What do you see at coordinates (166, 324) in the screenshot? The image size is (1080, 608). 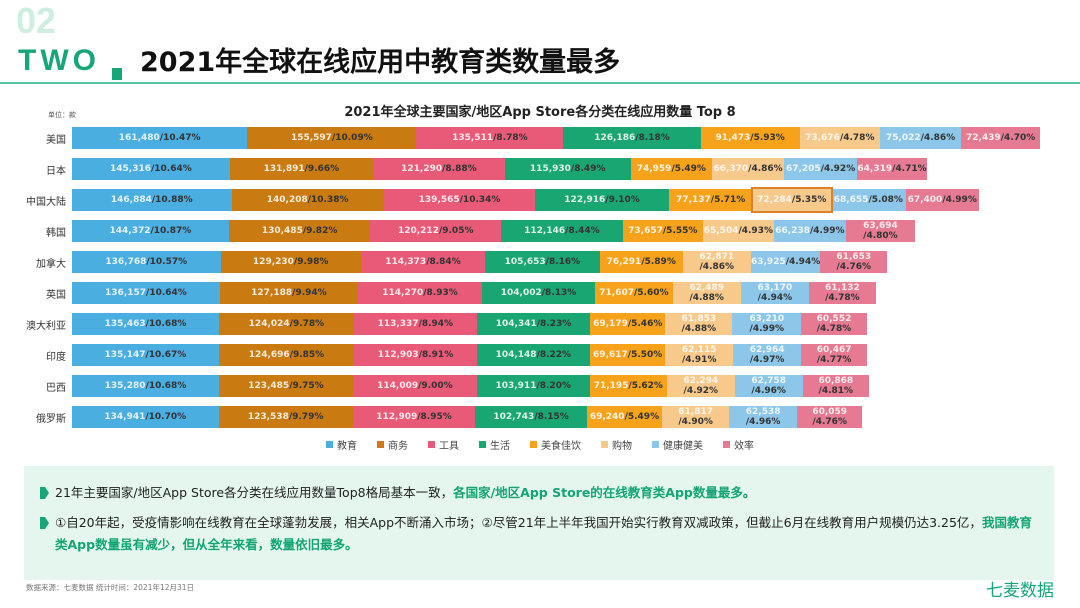 I see `data-label-percent: /10.68%` at bounding box center [166, 324].